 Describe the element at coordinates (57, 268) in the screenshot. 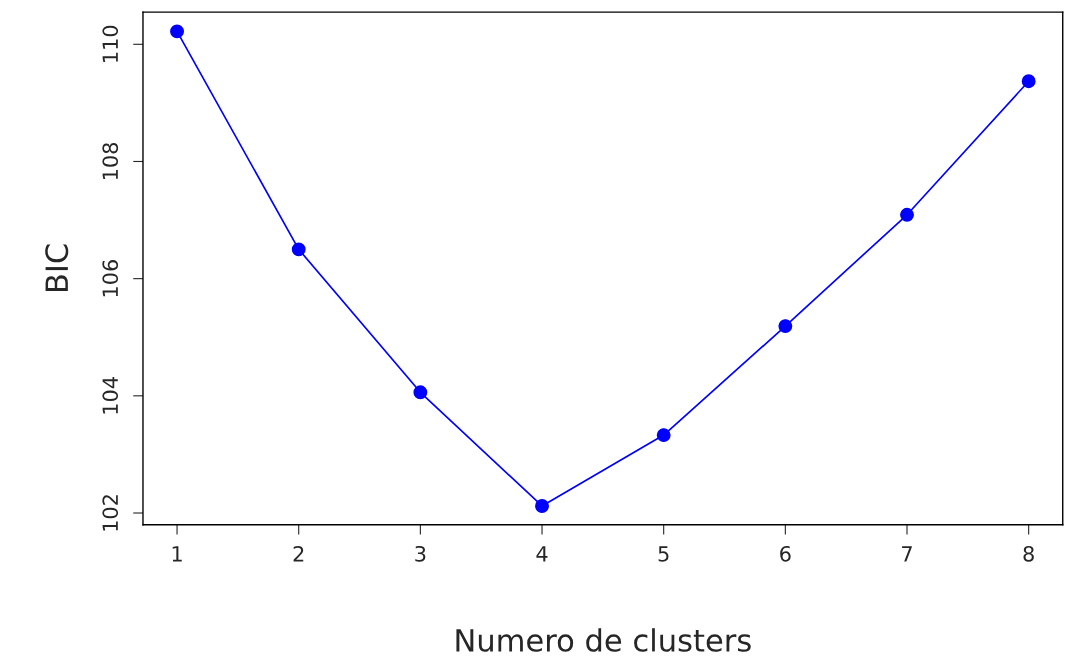

I see `y-axis-title: BIC` at that location.